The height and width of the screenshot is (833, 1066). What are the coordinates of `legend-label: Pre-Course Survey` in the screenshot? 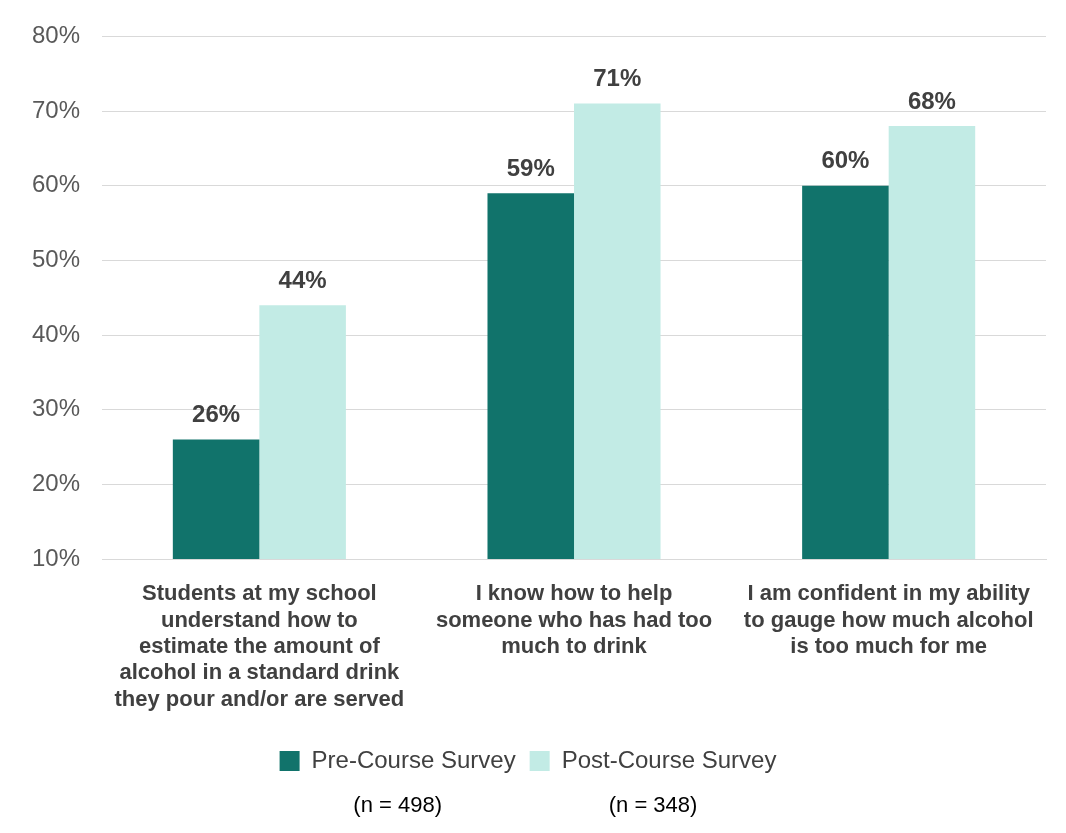 It's located at (413, 759).